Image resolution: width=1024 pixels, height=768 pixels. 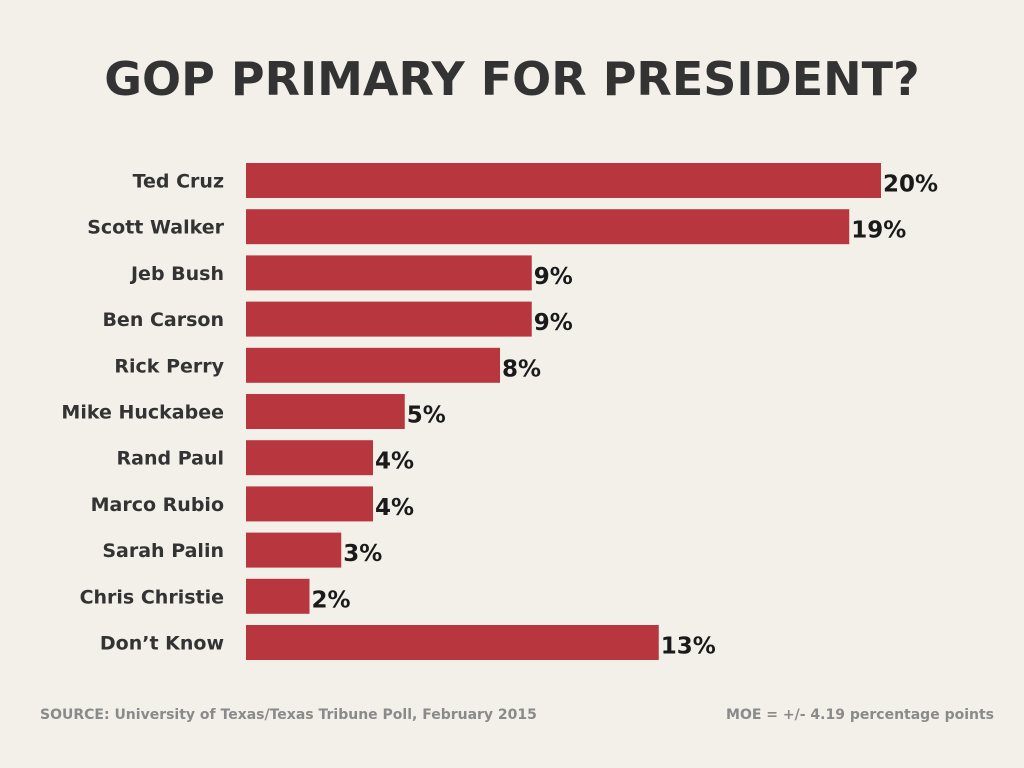 I want to click on category-label: Jeb Bush, so click(x=176, y=274).